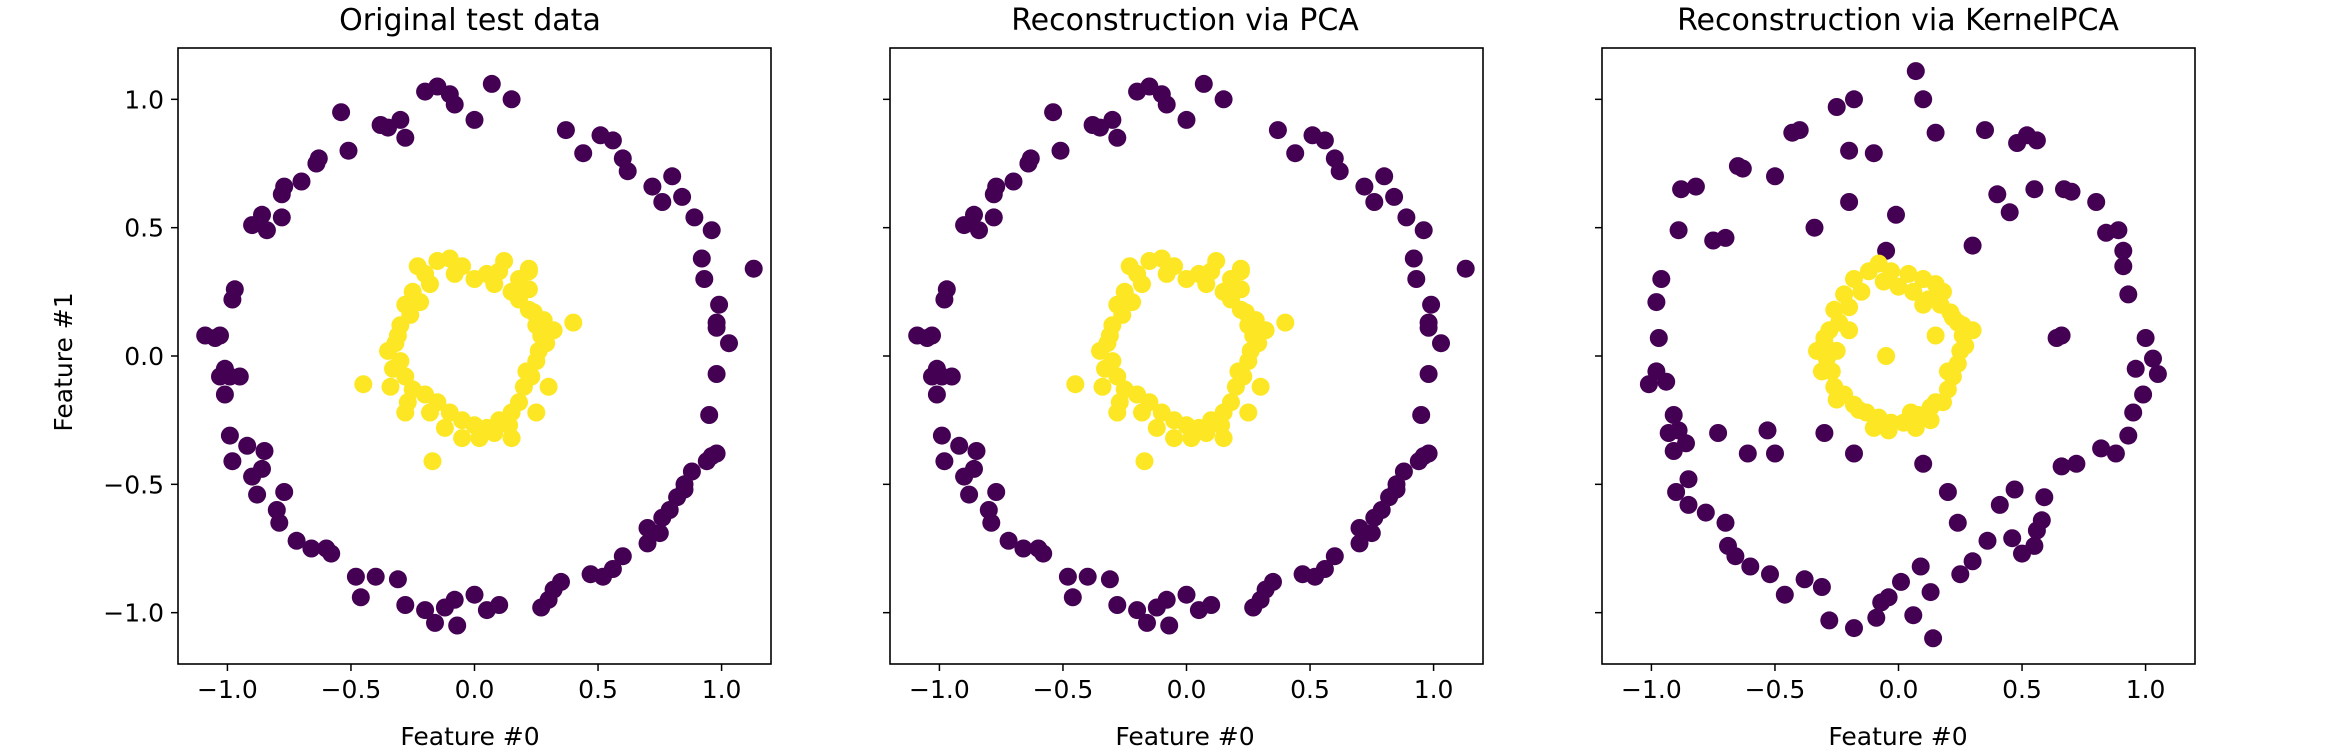 Image resolution: width=2350 pixels, height=750 pixels. What do you see at coordinates (1898, 20) in the screenshot?
I see `panel-title: Reconstruction via KernelPCA` at bounding box center [1898, 20].